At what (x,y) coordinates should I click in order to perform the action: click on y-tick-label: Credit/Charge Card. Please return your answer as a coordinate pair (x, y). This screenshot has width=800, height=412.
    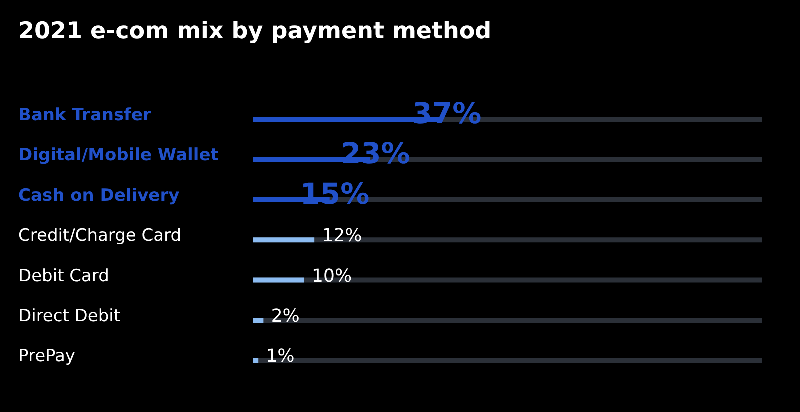
    Looking at the image, I should click on (100, 236).